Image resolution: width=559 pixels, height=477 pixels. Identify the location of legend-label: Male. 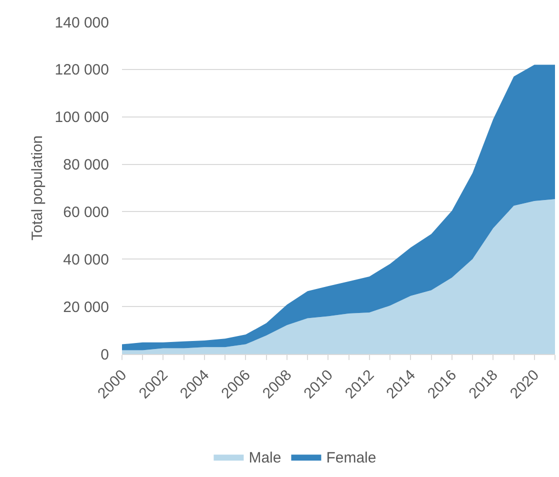
(265, 457).